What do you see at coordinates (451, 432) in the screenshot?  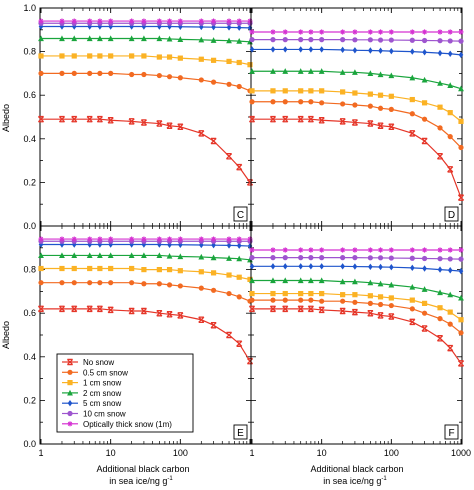 I see `panel-letter-box` at bounding box center [451, 432].